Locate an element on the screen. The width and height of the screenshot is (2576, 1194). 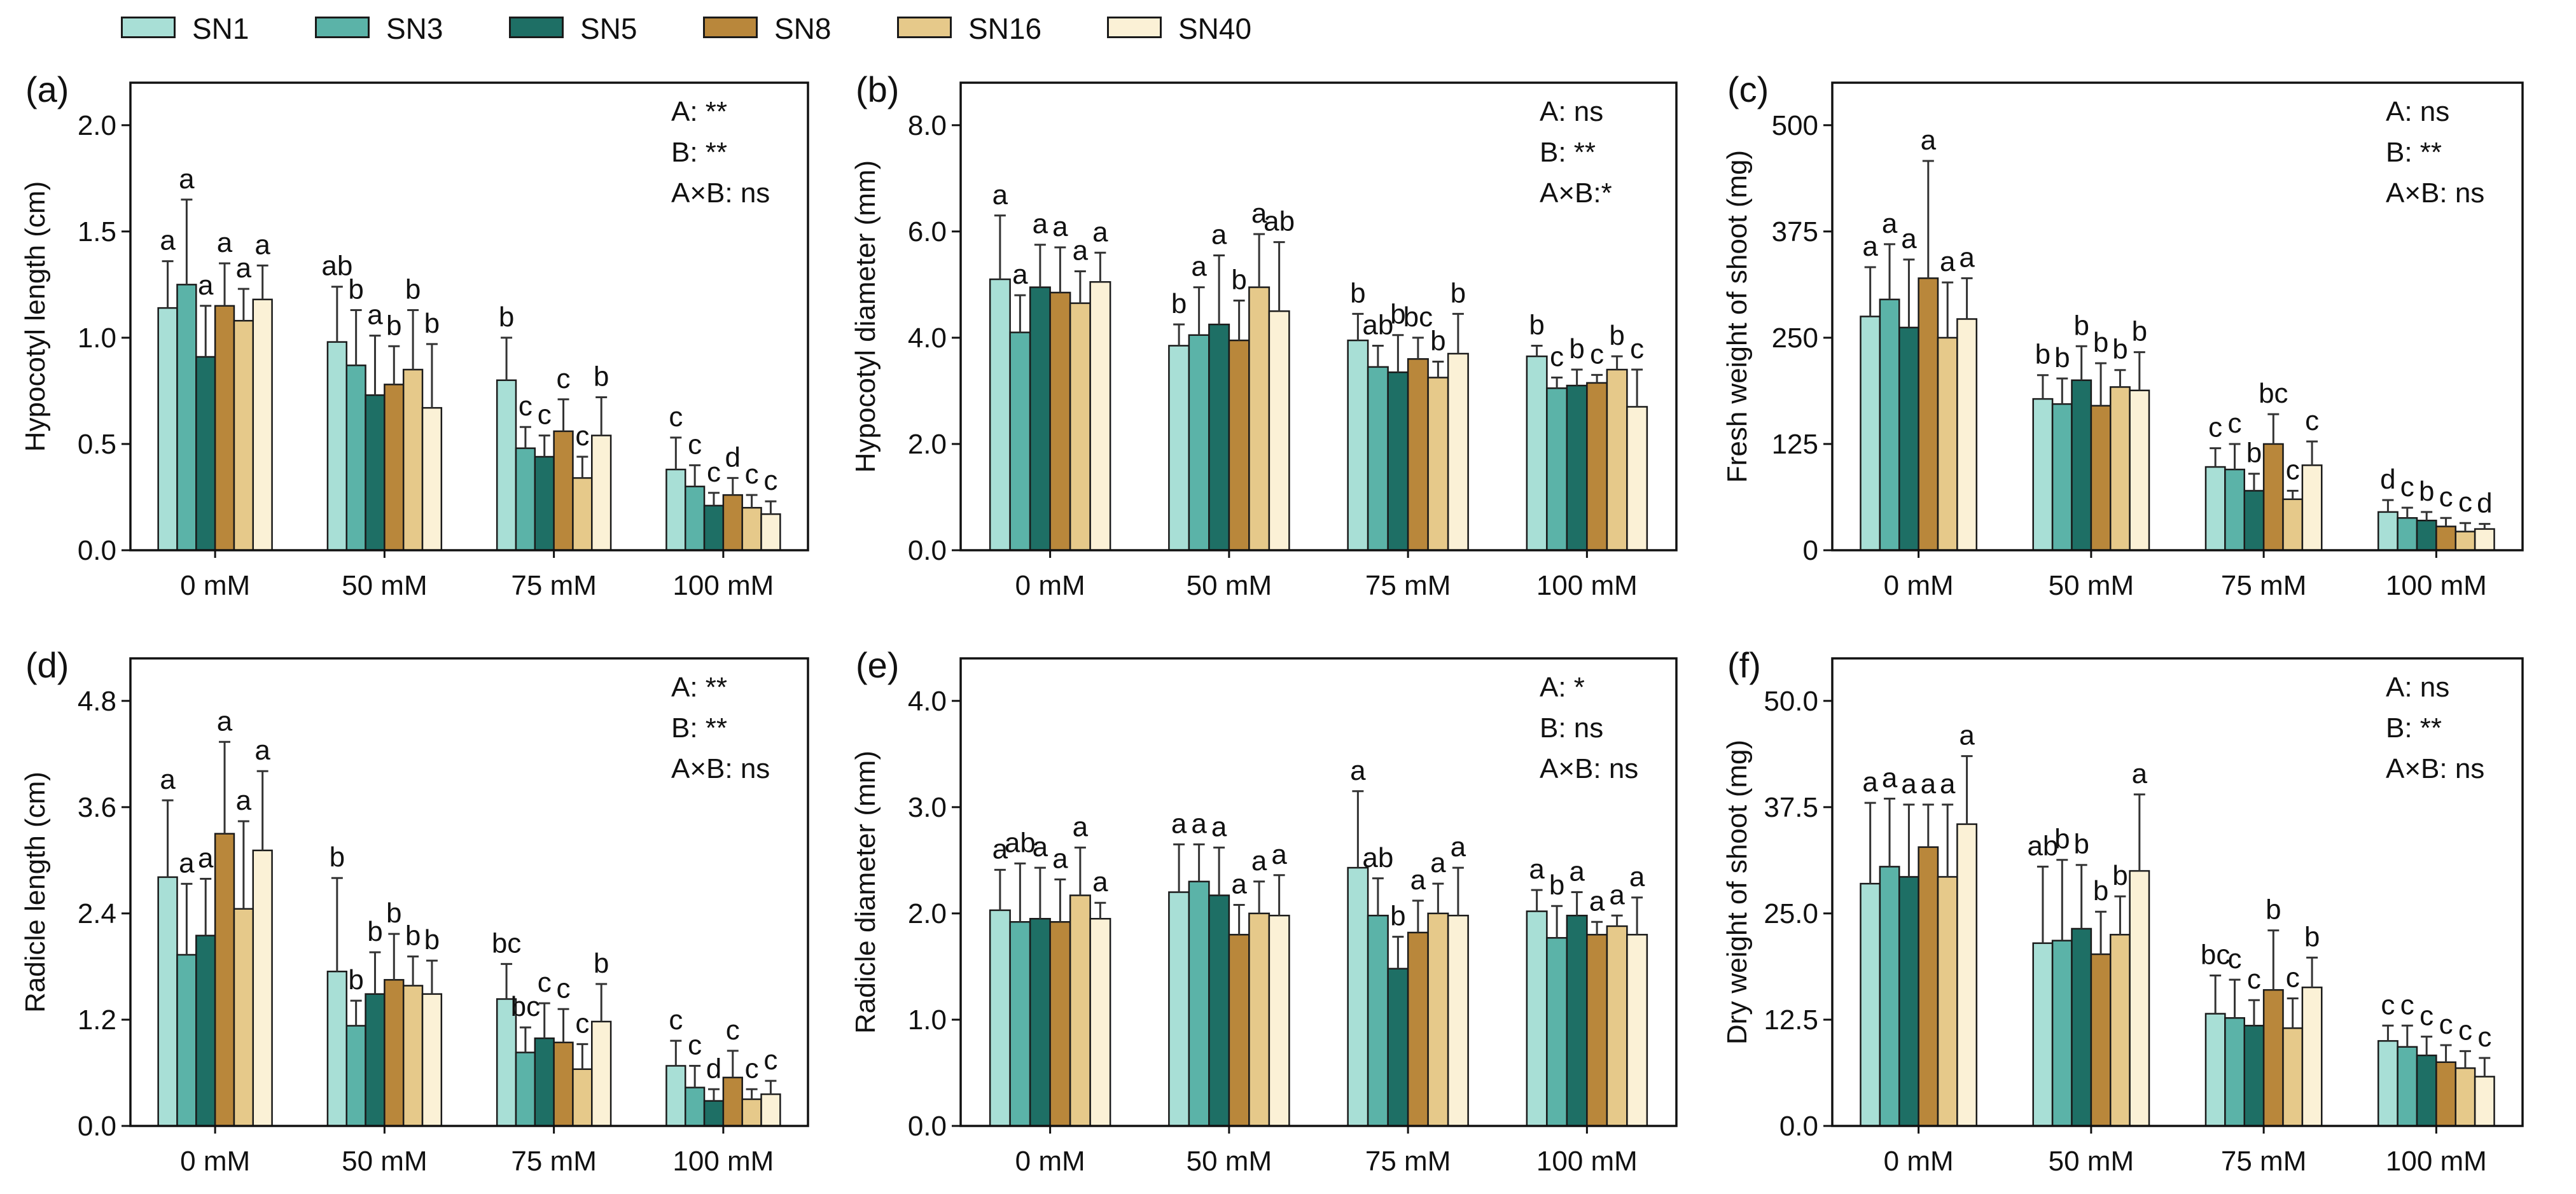
panel-label: (a) is located at coordinates (47, 89).